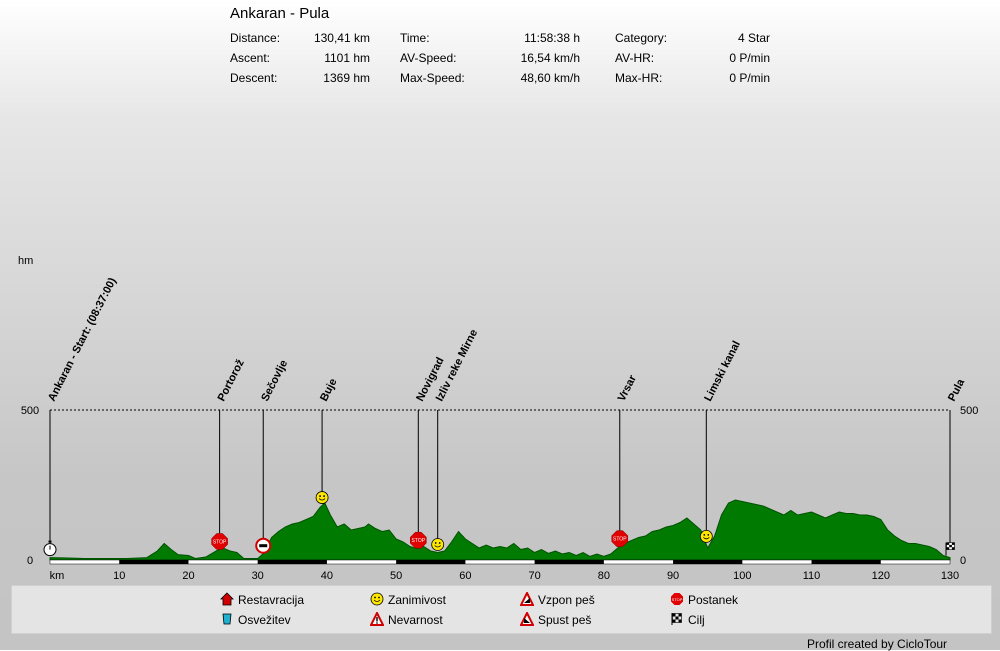 Image resolution: width=1000 pixels, height=651 pixels. Describe the element at coordinates (227, 619) in the screenshot. I see `refreshment-icon` at that location.